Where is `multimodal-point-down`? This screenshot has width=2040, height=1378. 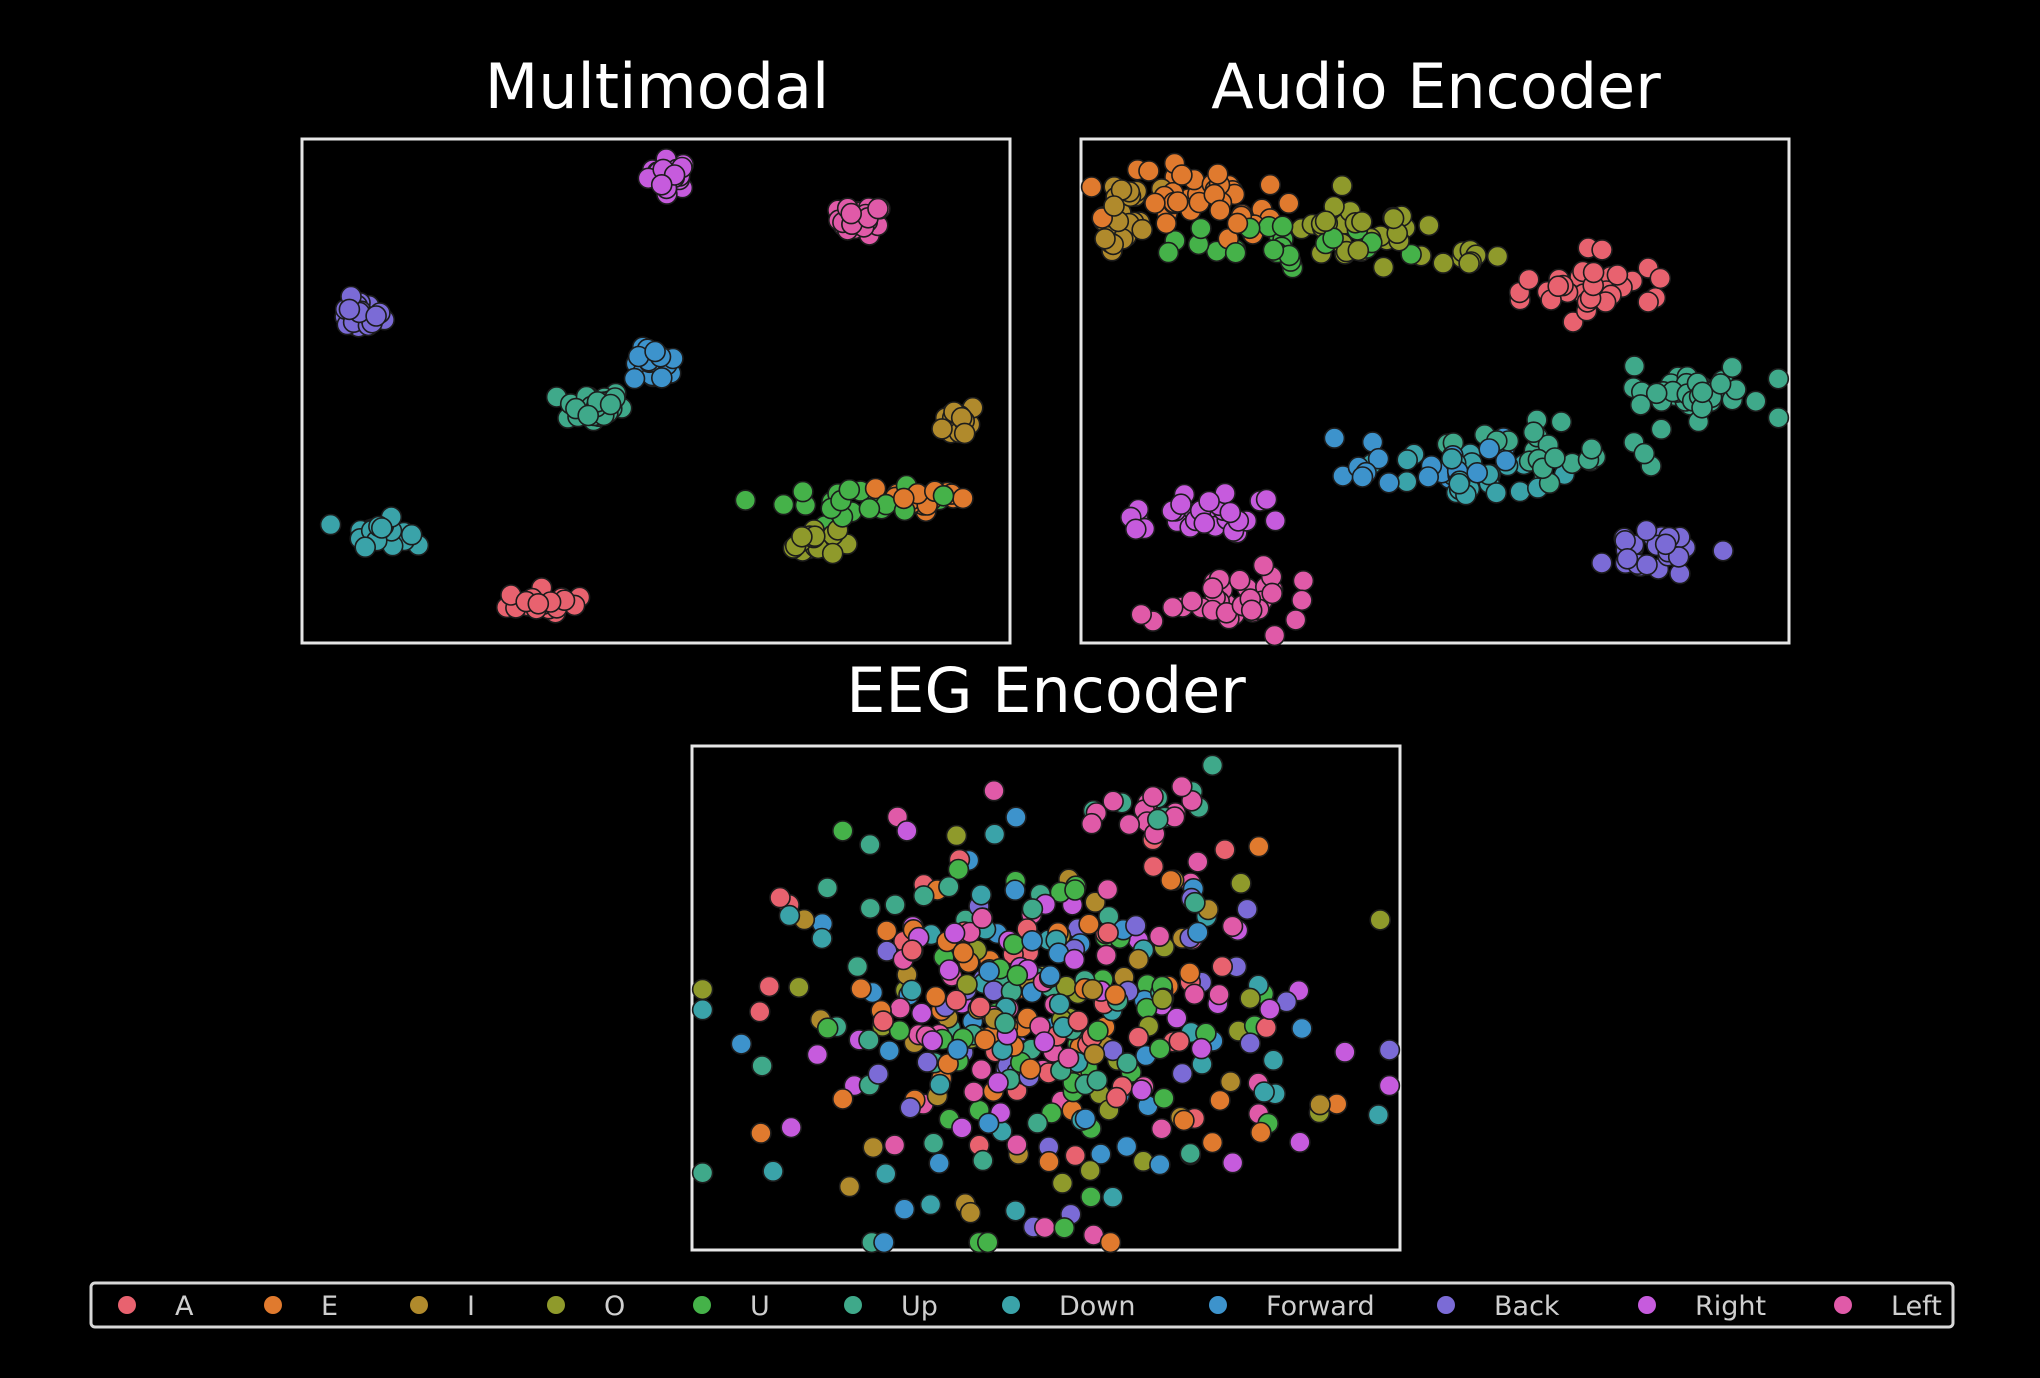 multimodal-point-down is located at coordinates (330, 524).